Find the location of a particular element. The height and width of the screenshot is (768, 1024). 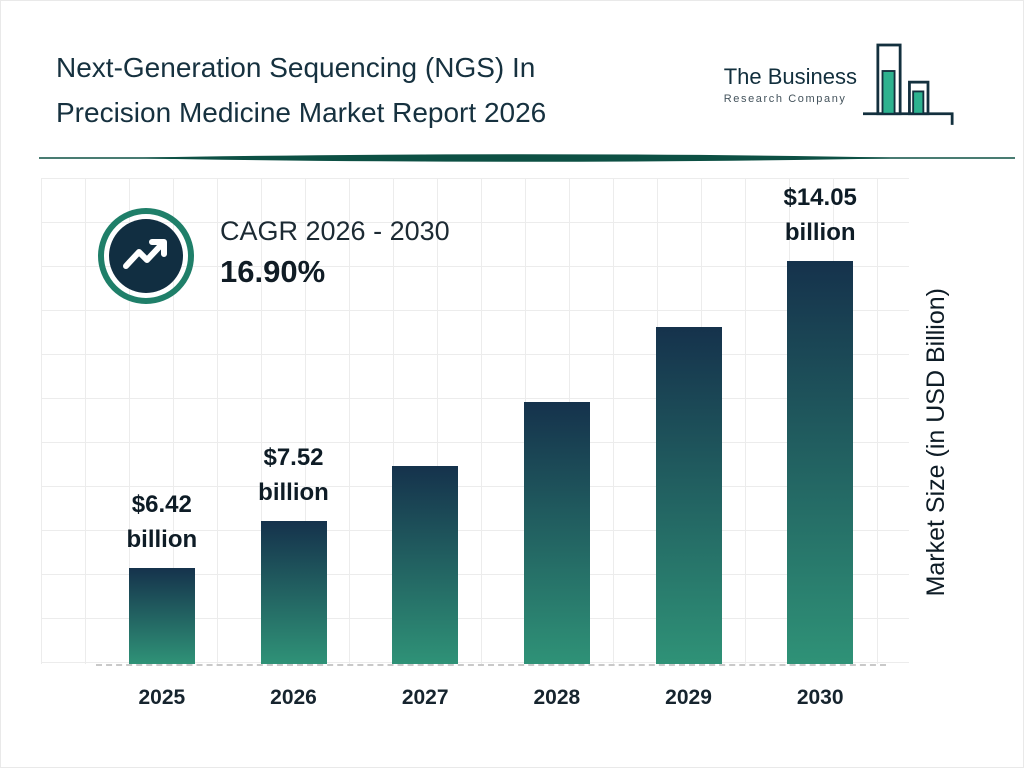

bar-value-label: $14.05 billion is located at coordinates (820, 215).